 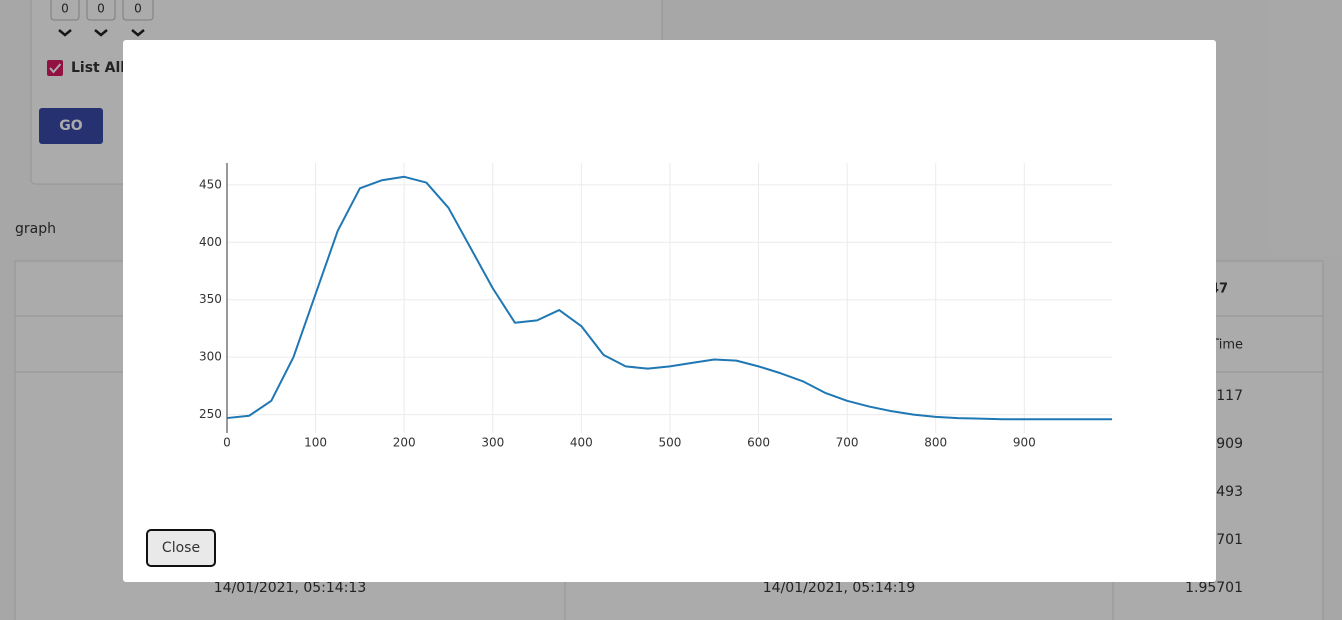 What do you see at coordinates (1225, 540) in the screenshot?
I see `cell: 5701` at bounding box center [1225, 540].